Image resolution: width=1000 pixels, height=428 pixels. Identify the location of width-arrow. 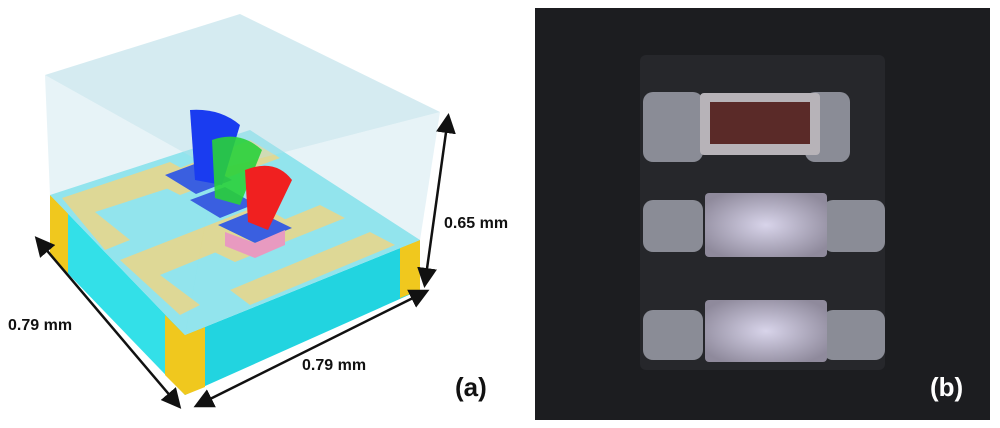
(311, 348).